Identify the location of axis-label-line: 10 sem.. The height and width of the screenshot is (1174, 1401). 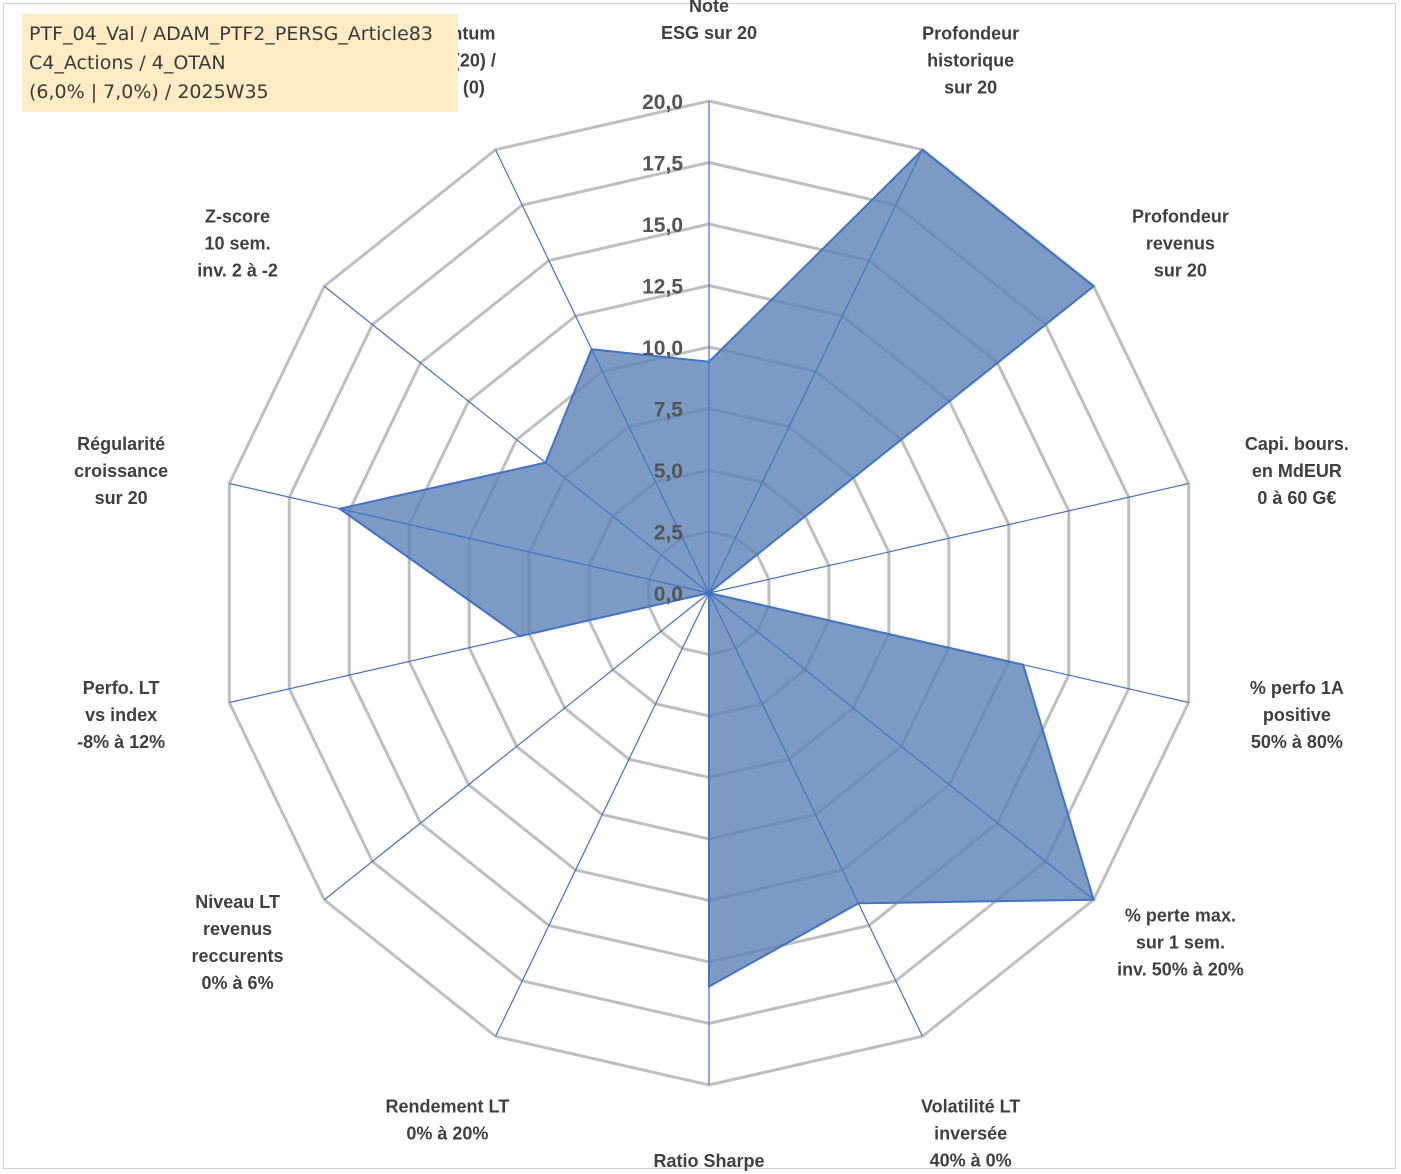
(238, 243).